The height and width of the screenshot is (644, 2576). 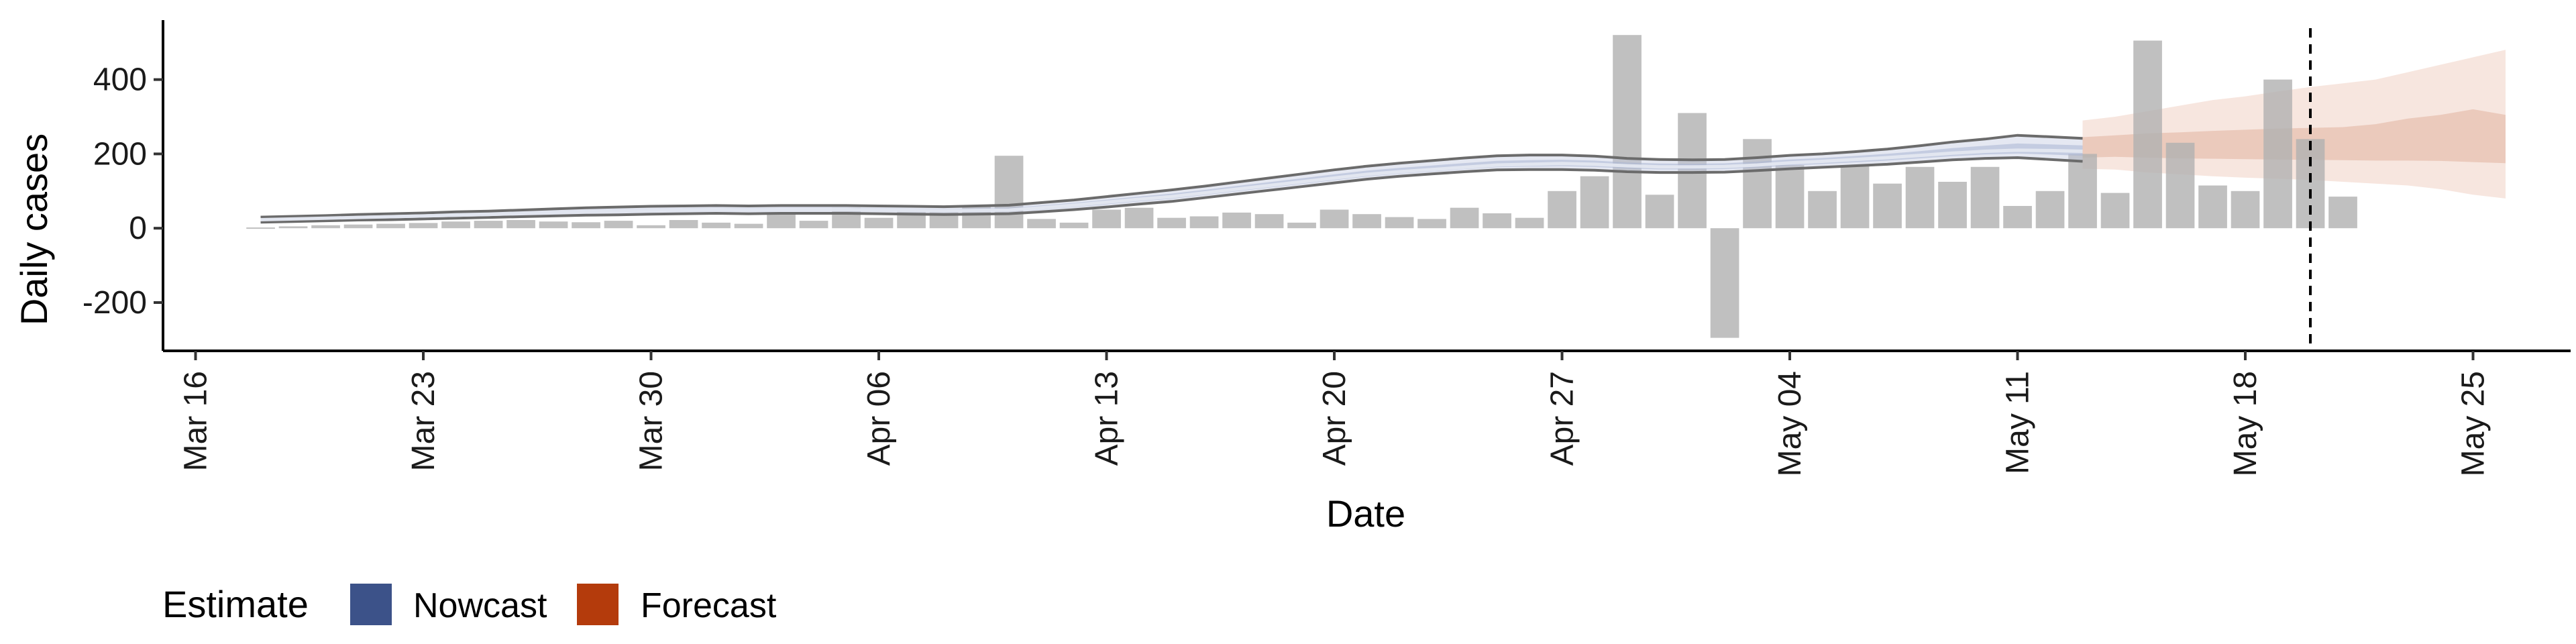 What do you see at coordinates (2245, 423) in the screenshot?
I see `x-tick-label: May 18` at bounding box center [2245, 423].